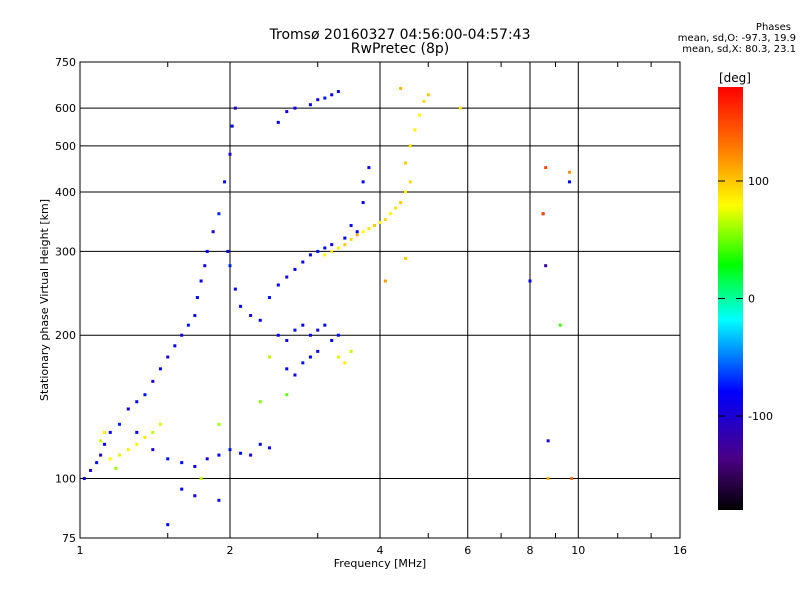 Image resolution: width=800 pixels, height=600 pixels. Describe the element at coordinates (65, 479) in the screenshot. I see `y-tick-label: 100` at that location.